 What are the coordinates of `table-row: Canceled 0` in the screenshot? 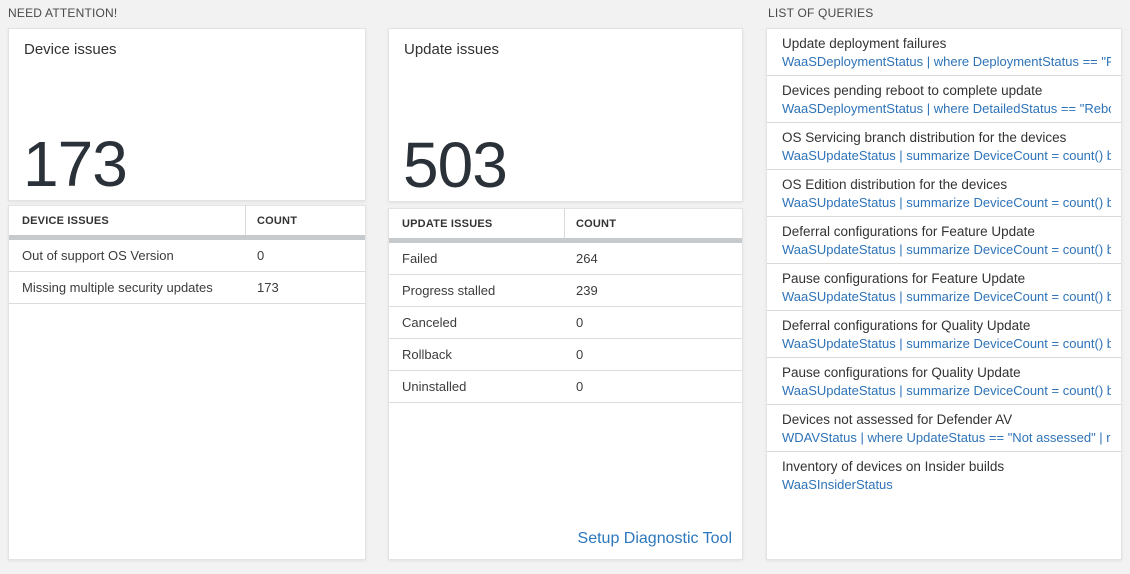 It's located at (565, 323).